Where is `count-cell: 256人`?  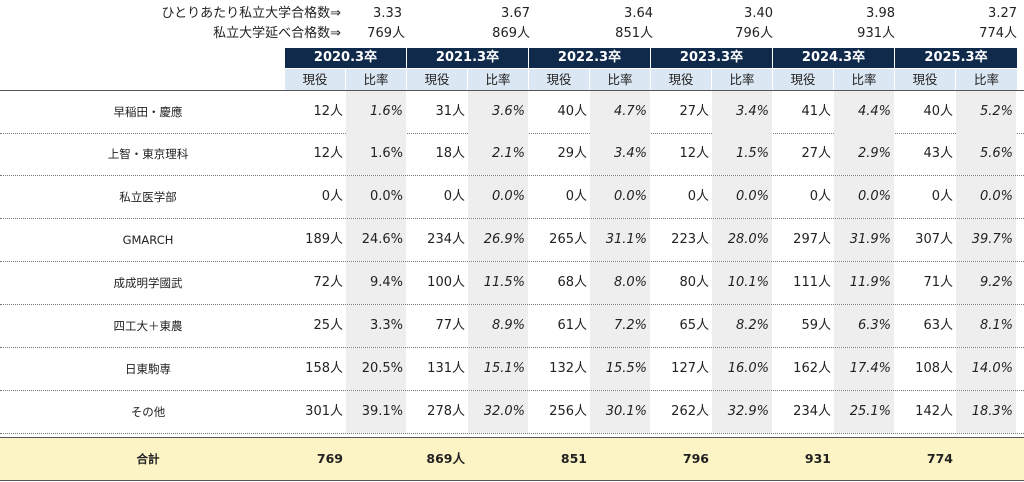 count-cell: 256人 is located at coordinates (568, 411).